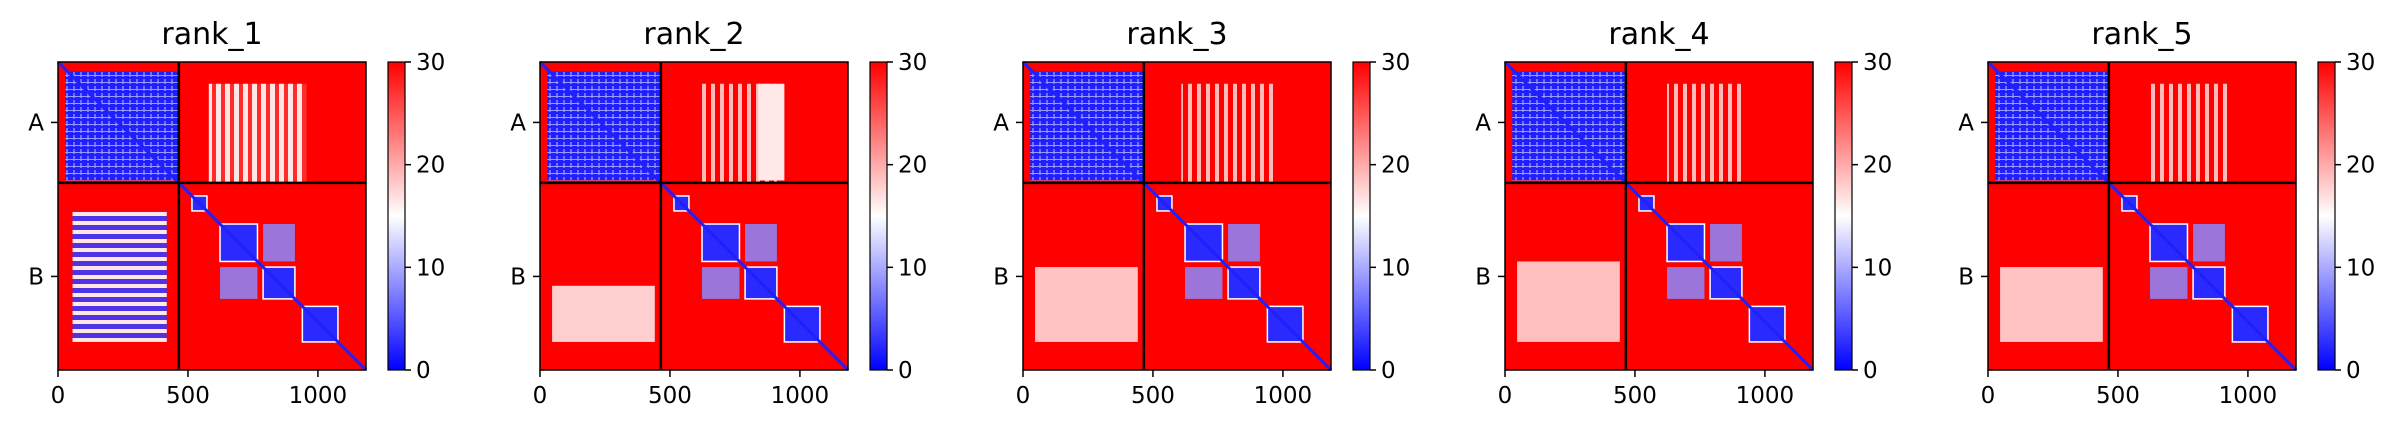 This screenshot has width=2401, height=438. Describe the element at coordinates (693, 34) in the screenshot. I see `panel-title: rank_2` at that location.